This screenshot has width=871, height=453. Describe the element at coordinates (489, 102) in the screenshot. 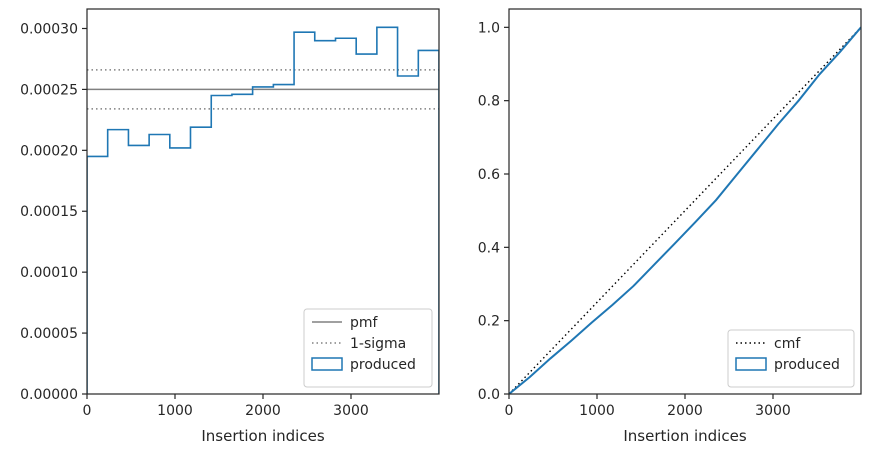

I see `y-tick-label: 0.8` at that location.